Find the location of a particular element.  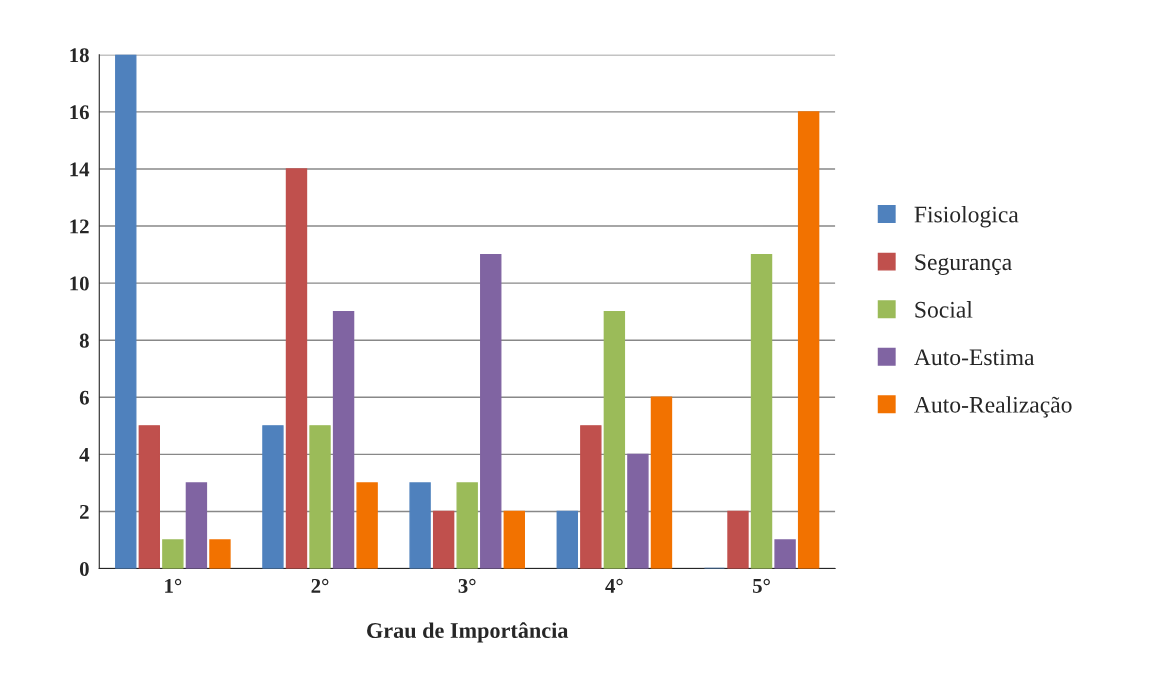

y-tick-label: 2 is located at coordinates (84, 511).